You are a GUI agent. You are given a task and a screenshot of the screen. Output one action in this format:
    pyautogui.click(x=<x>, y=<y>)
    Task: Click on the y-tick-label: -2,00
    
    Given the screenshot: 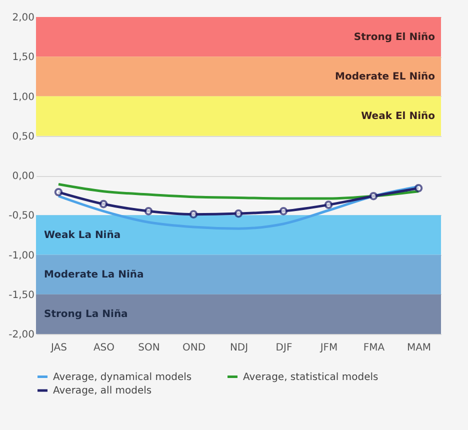 What is the action you would take?
    pyautogui.click(x=21, y=335)
    